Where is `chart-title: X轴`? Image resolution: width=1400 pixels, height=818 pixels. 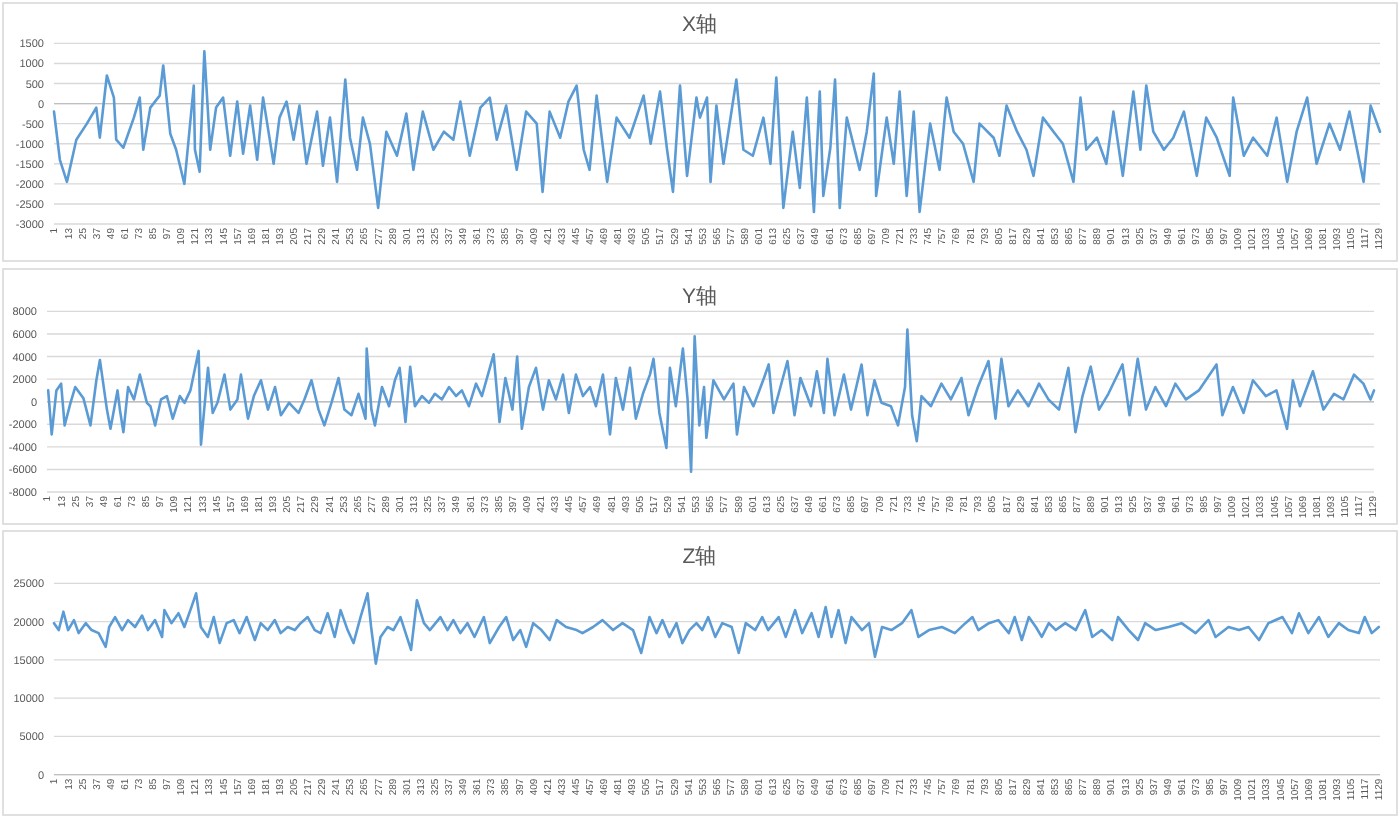 chart-title: X轴 is located at coordinates (700, 24).